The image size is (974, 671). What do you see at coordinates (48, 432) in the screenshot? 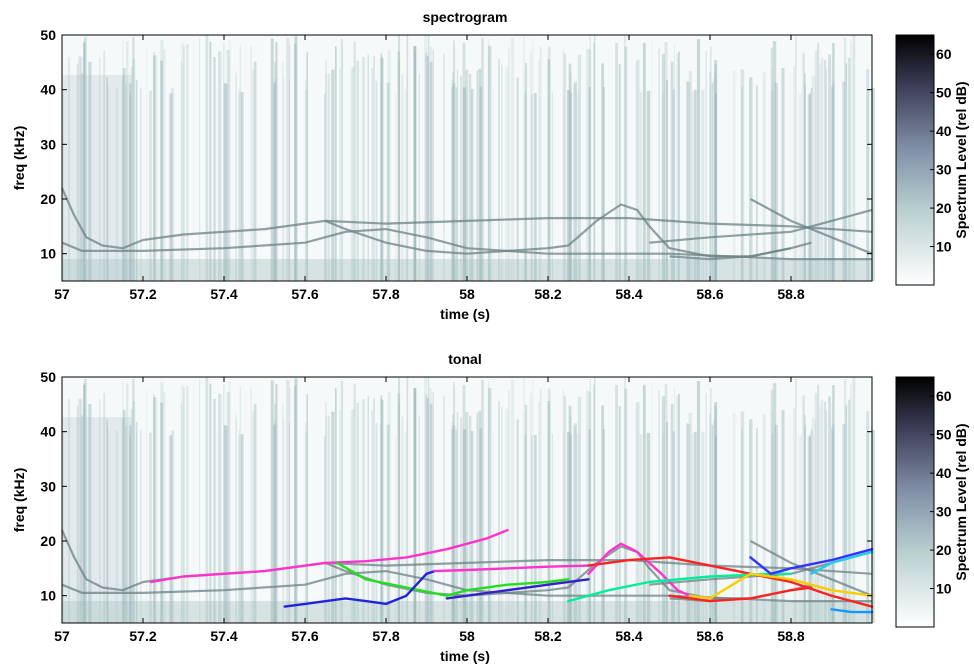
I see `y-tick-label: 40` at bounding box center [48, 432].